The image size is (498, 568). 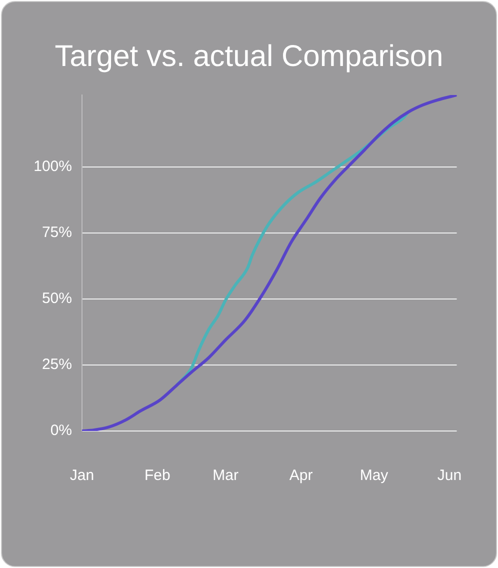 What do you see at coordinates (249, 57) in the screenshot?
I see `chart-title: Target vs. actual Comparison` at bounding box center [249, 57].